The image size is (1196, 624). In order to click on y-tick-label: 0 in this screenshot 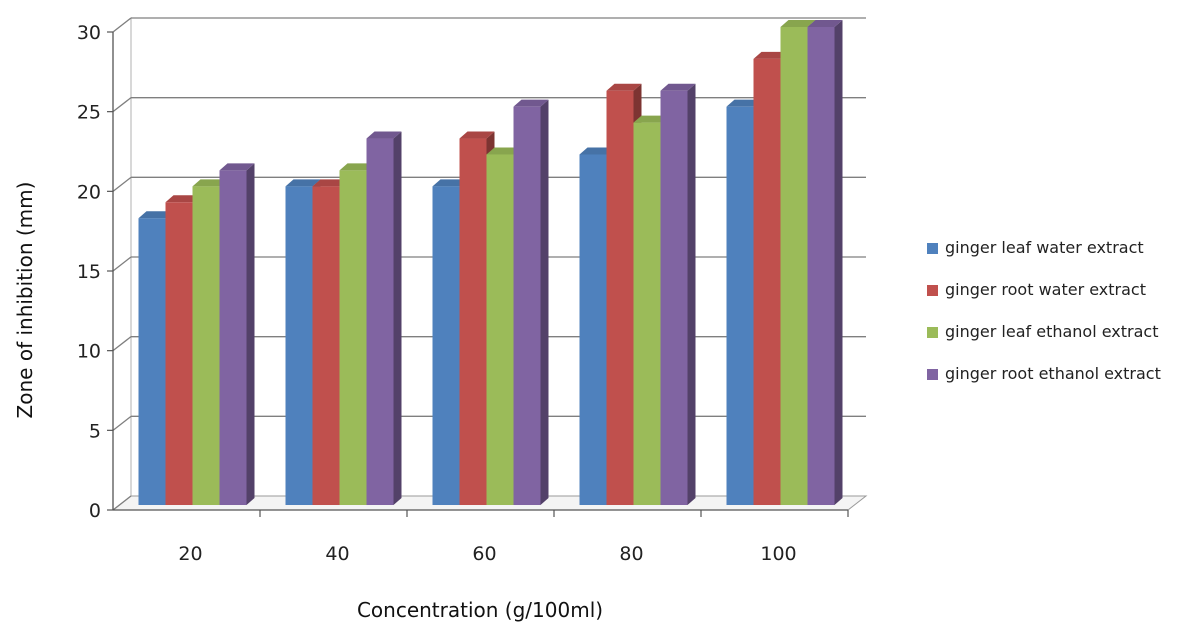, I will do `click(95, 511)`.